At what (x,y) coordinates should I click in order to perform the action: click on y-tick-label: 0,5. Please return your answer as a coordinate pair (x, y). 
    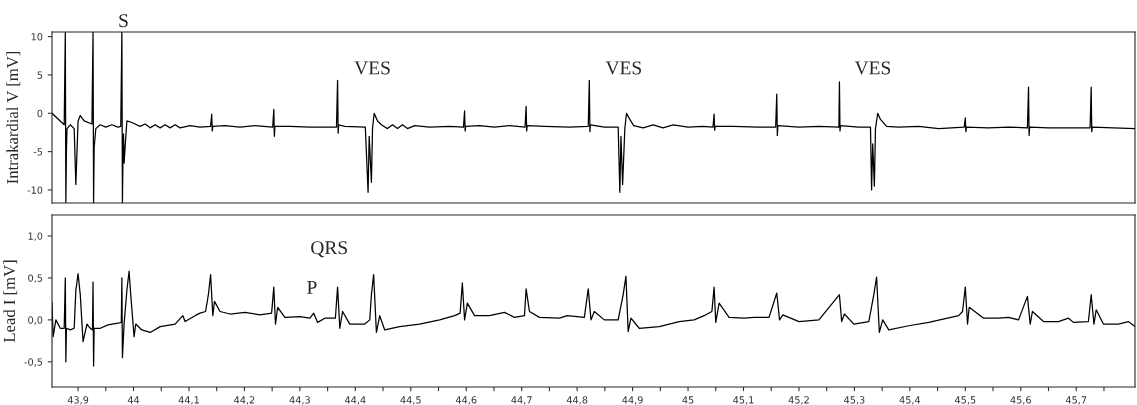
    Looking at the image, I should click on (35, 278).